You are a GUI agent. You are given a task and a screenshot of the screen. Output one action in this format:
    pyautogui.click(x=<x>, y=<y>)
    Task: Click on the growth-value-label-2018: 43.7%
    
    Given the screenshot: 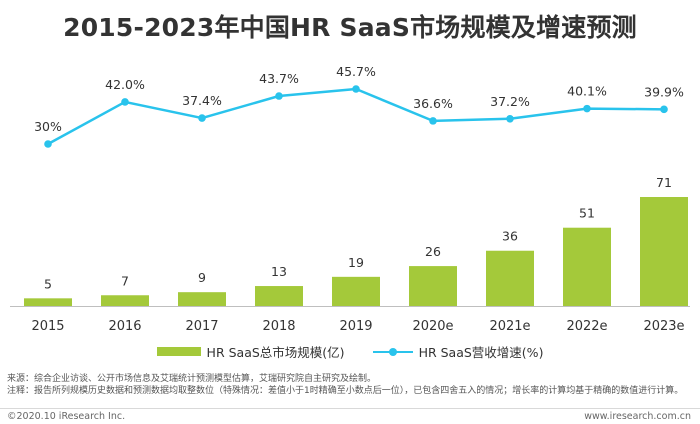 What is the action you would take?
    pyautogui.click(x=279, y=78)
    